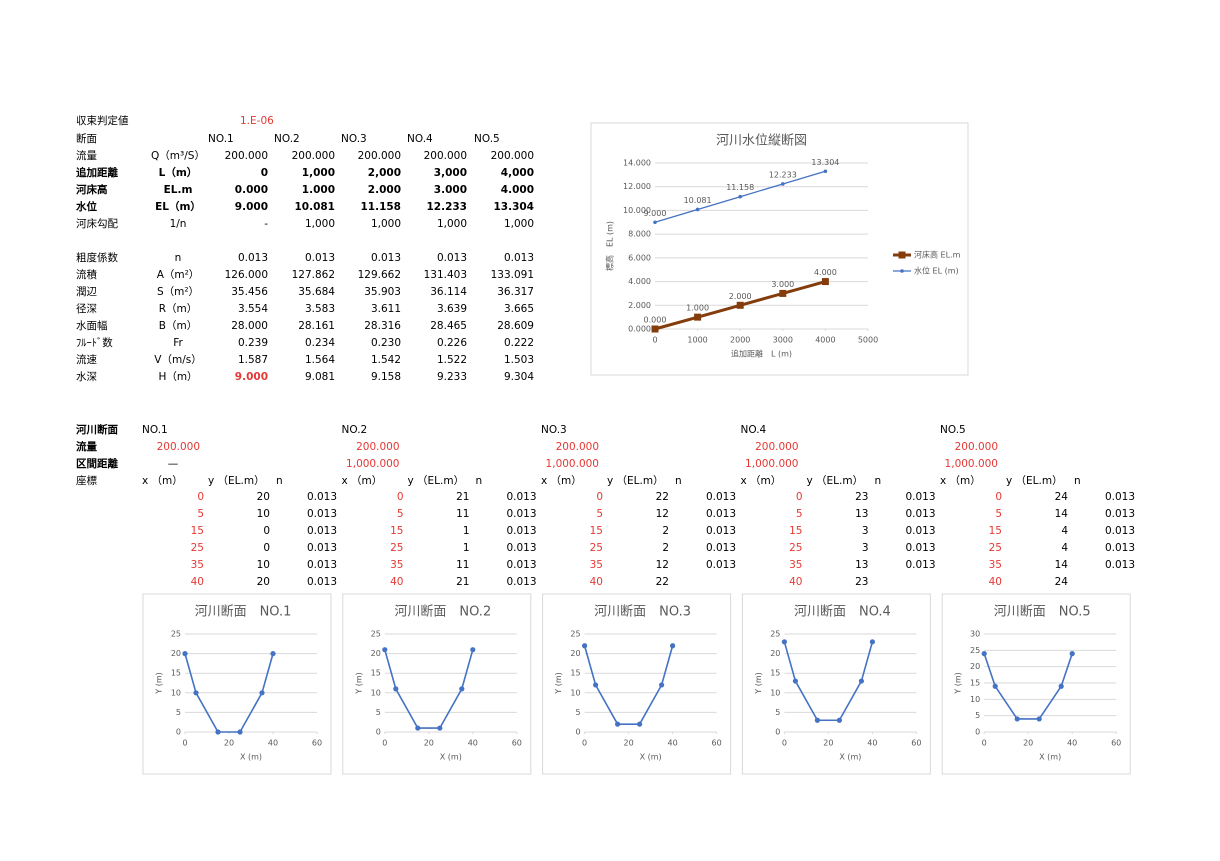 This screenshot has height=861, width=1220. What do you see at coordinates (512, 275) in the screenshot?
I see `cell: 133.091` at bounding box center [512, 275].